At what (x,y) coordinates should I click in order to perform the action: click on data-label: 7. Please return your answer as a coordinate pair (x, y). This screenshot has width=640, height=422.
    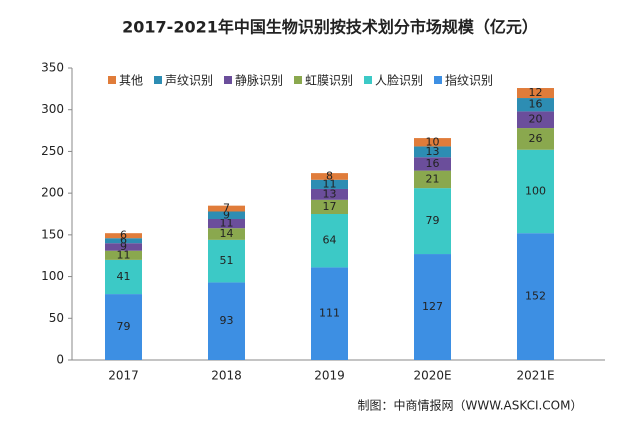
    Looking at the image, I should click on (226, 208).